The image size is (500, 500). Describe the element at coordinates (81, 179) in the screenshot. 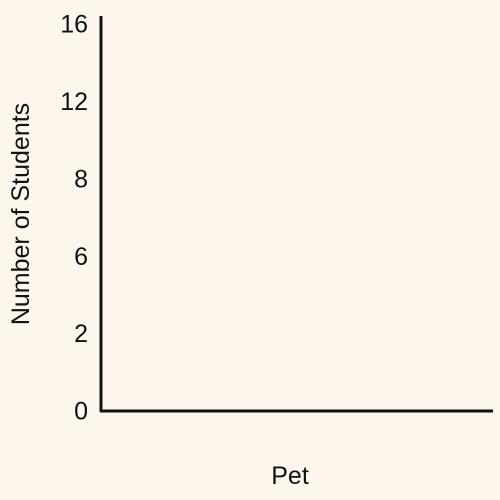

I see `y-tick-label: 8` at that location.